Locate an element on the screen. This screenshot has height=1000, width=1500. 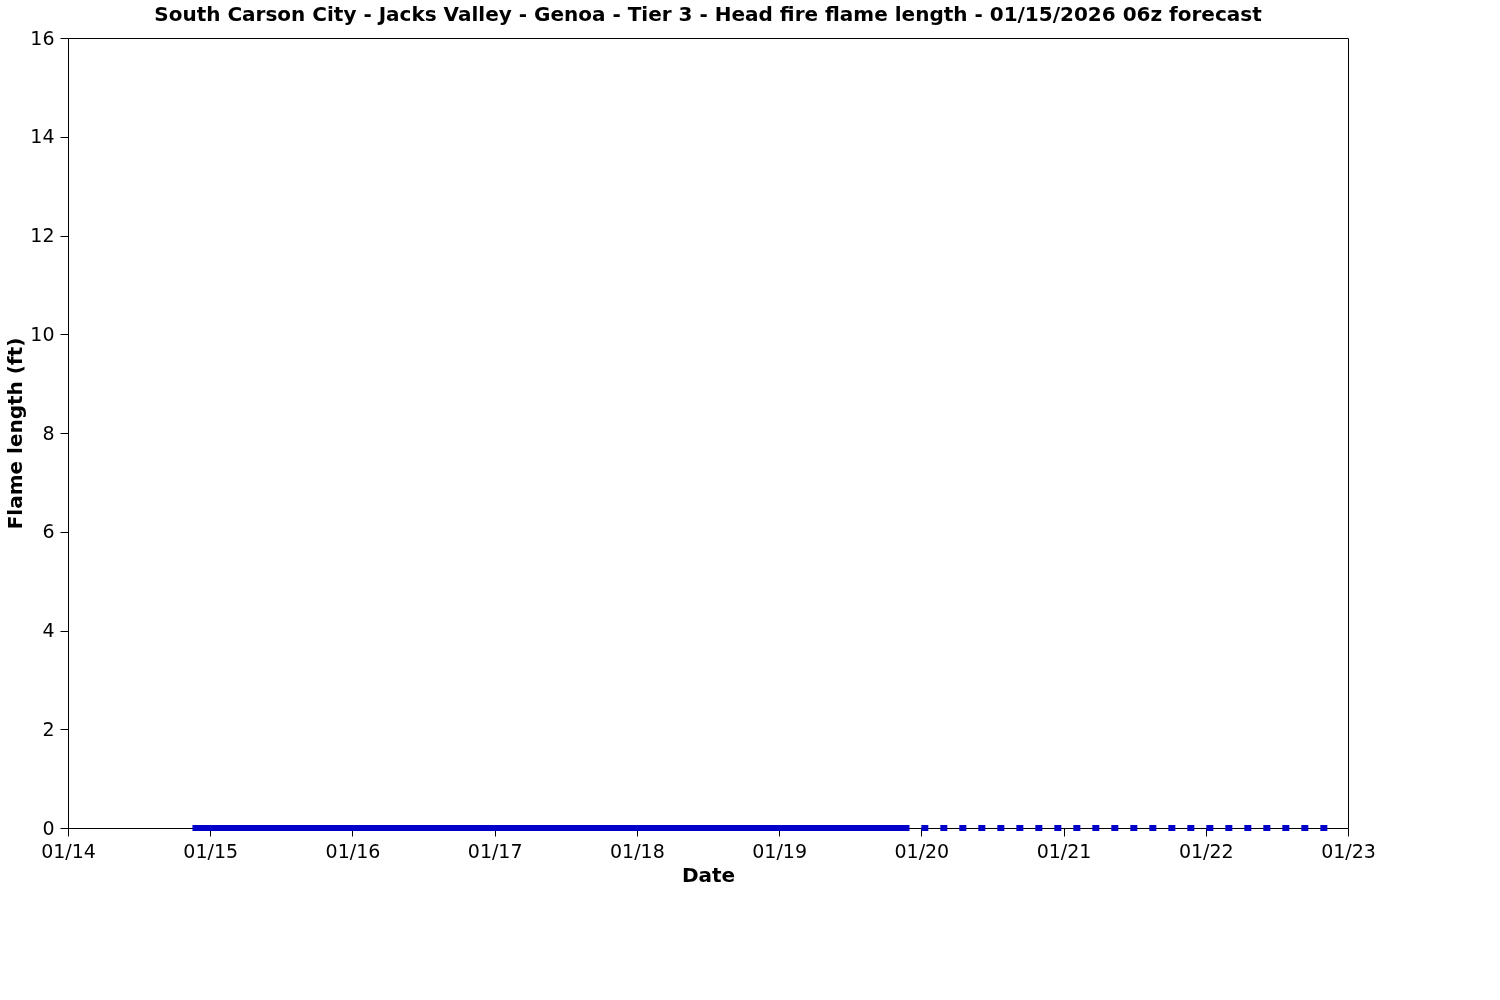
x-tick-label: 01/15 is located at coordinates (211, 850).